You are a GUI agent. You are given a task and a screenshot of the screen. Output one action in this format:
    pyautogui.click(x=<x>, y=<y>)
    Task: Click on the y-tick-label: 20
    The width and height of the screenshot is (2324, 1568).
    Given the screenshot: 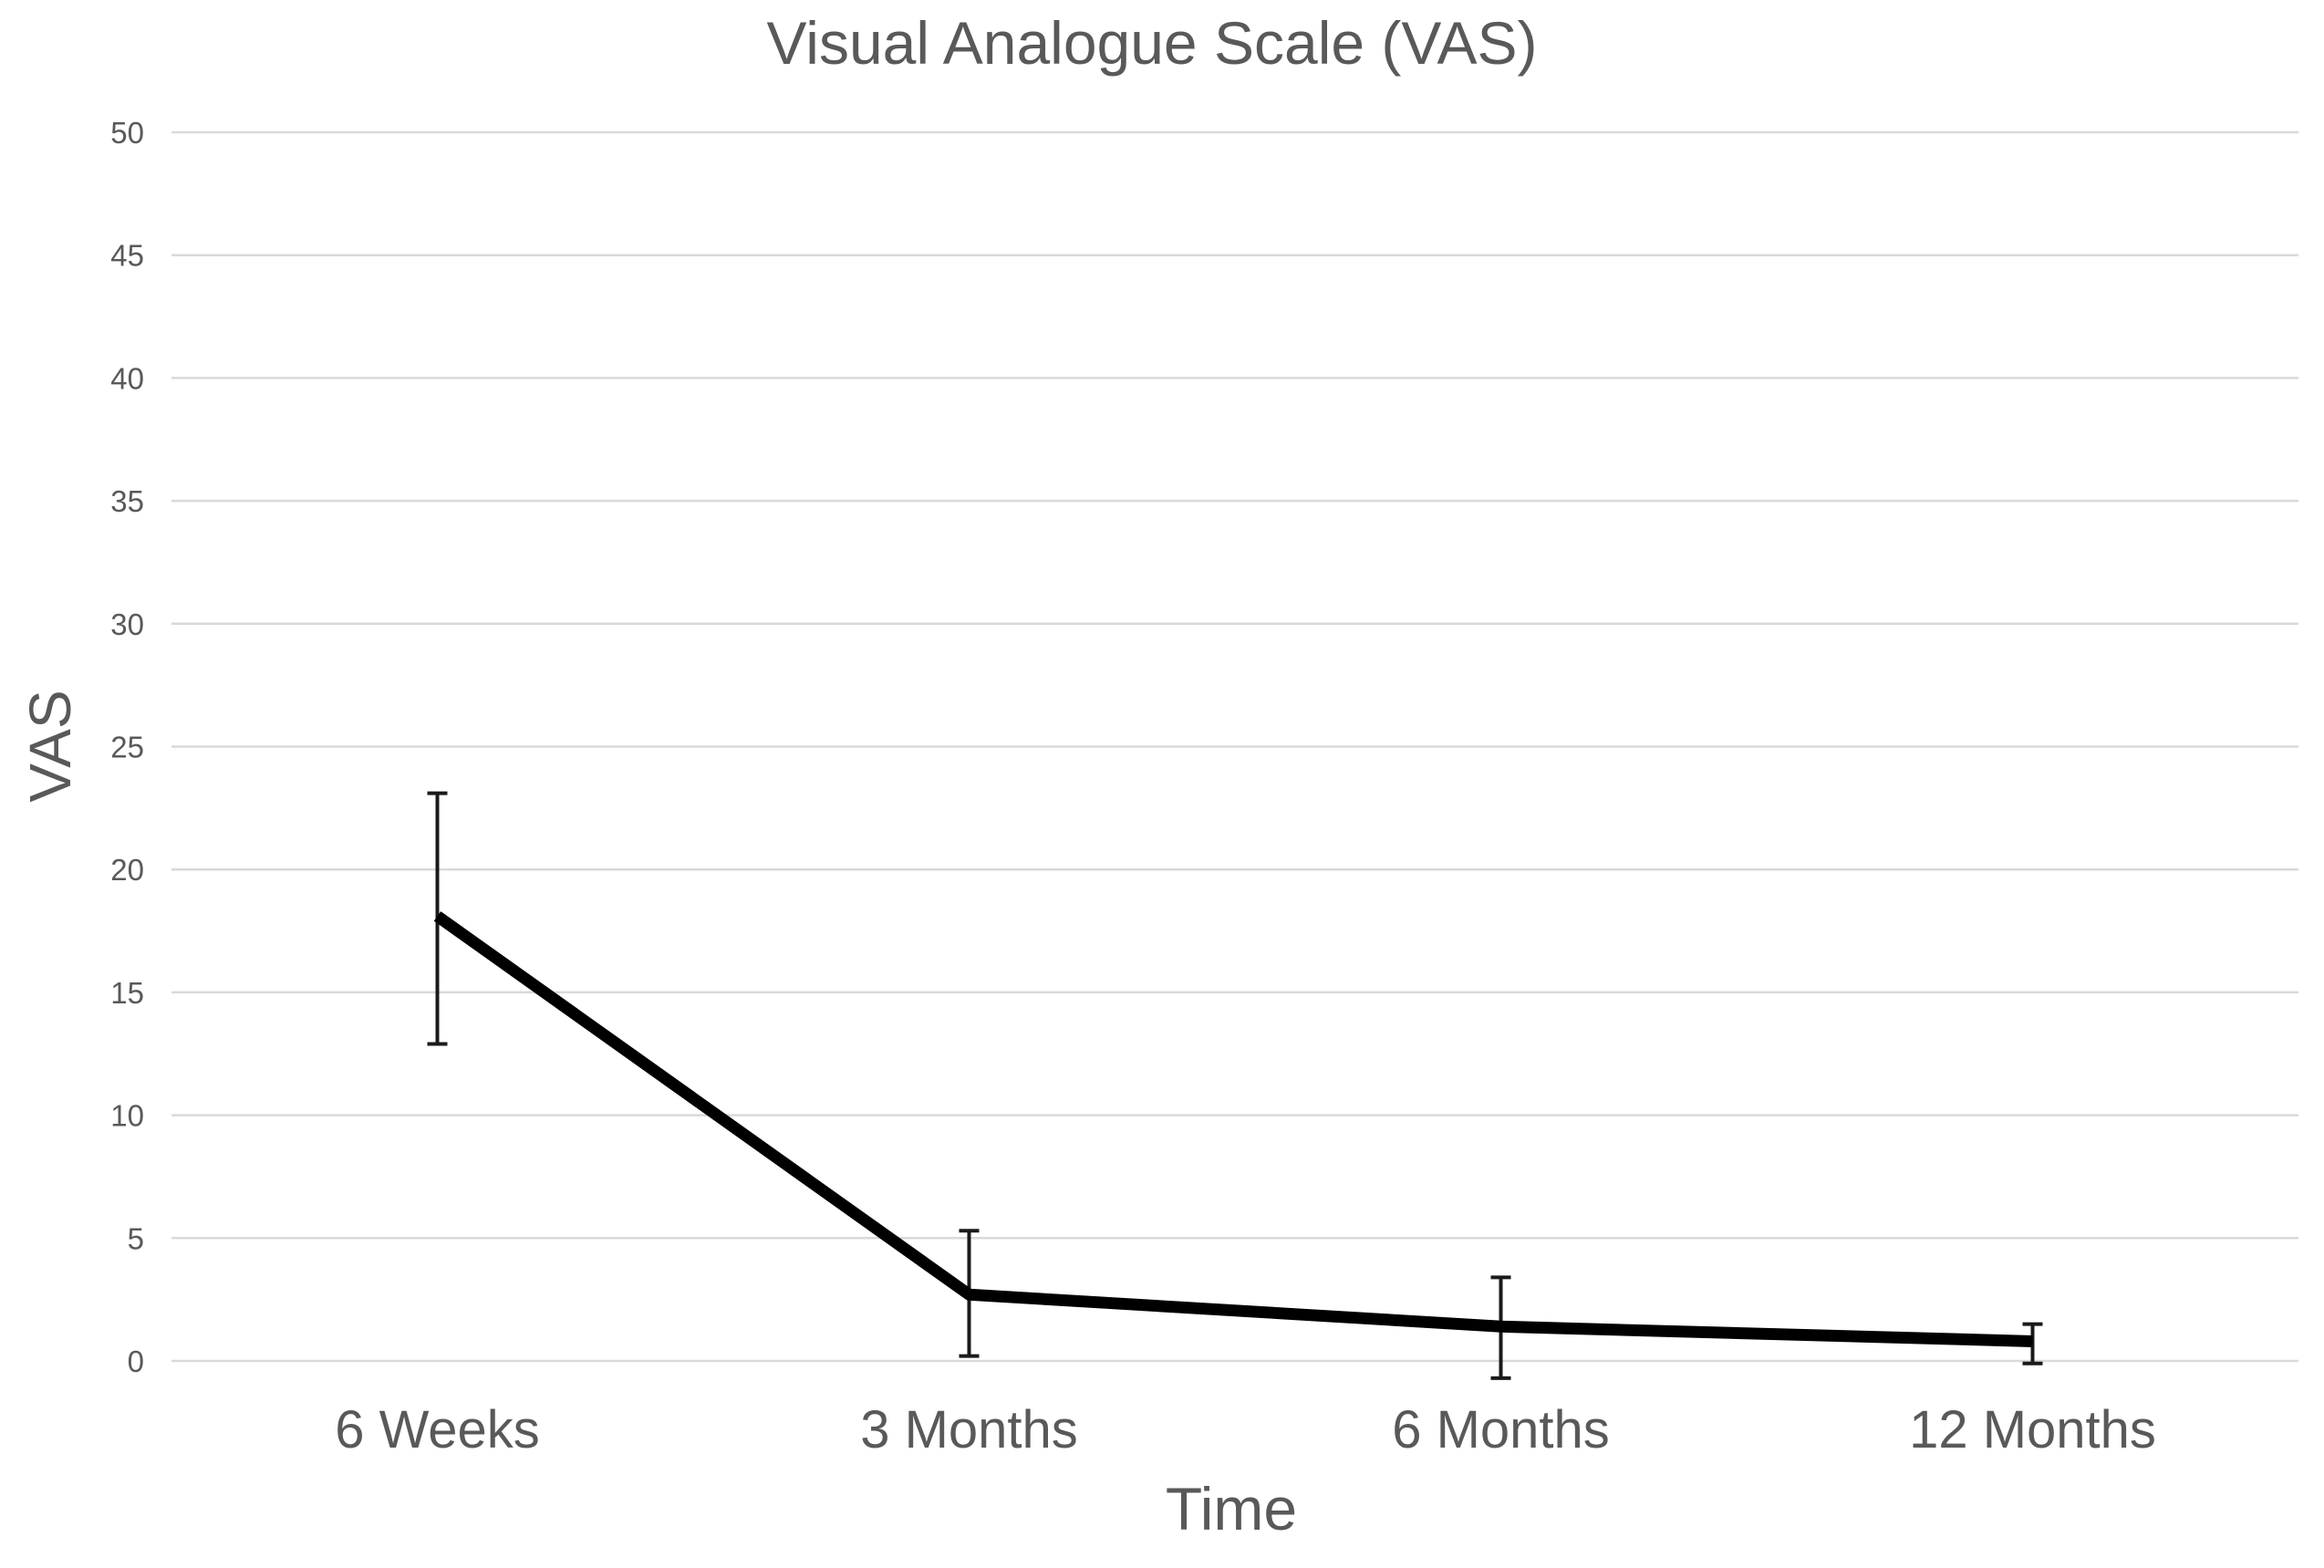 What is the action you would take?
    pyautogui.click(x=127, y=870)
    